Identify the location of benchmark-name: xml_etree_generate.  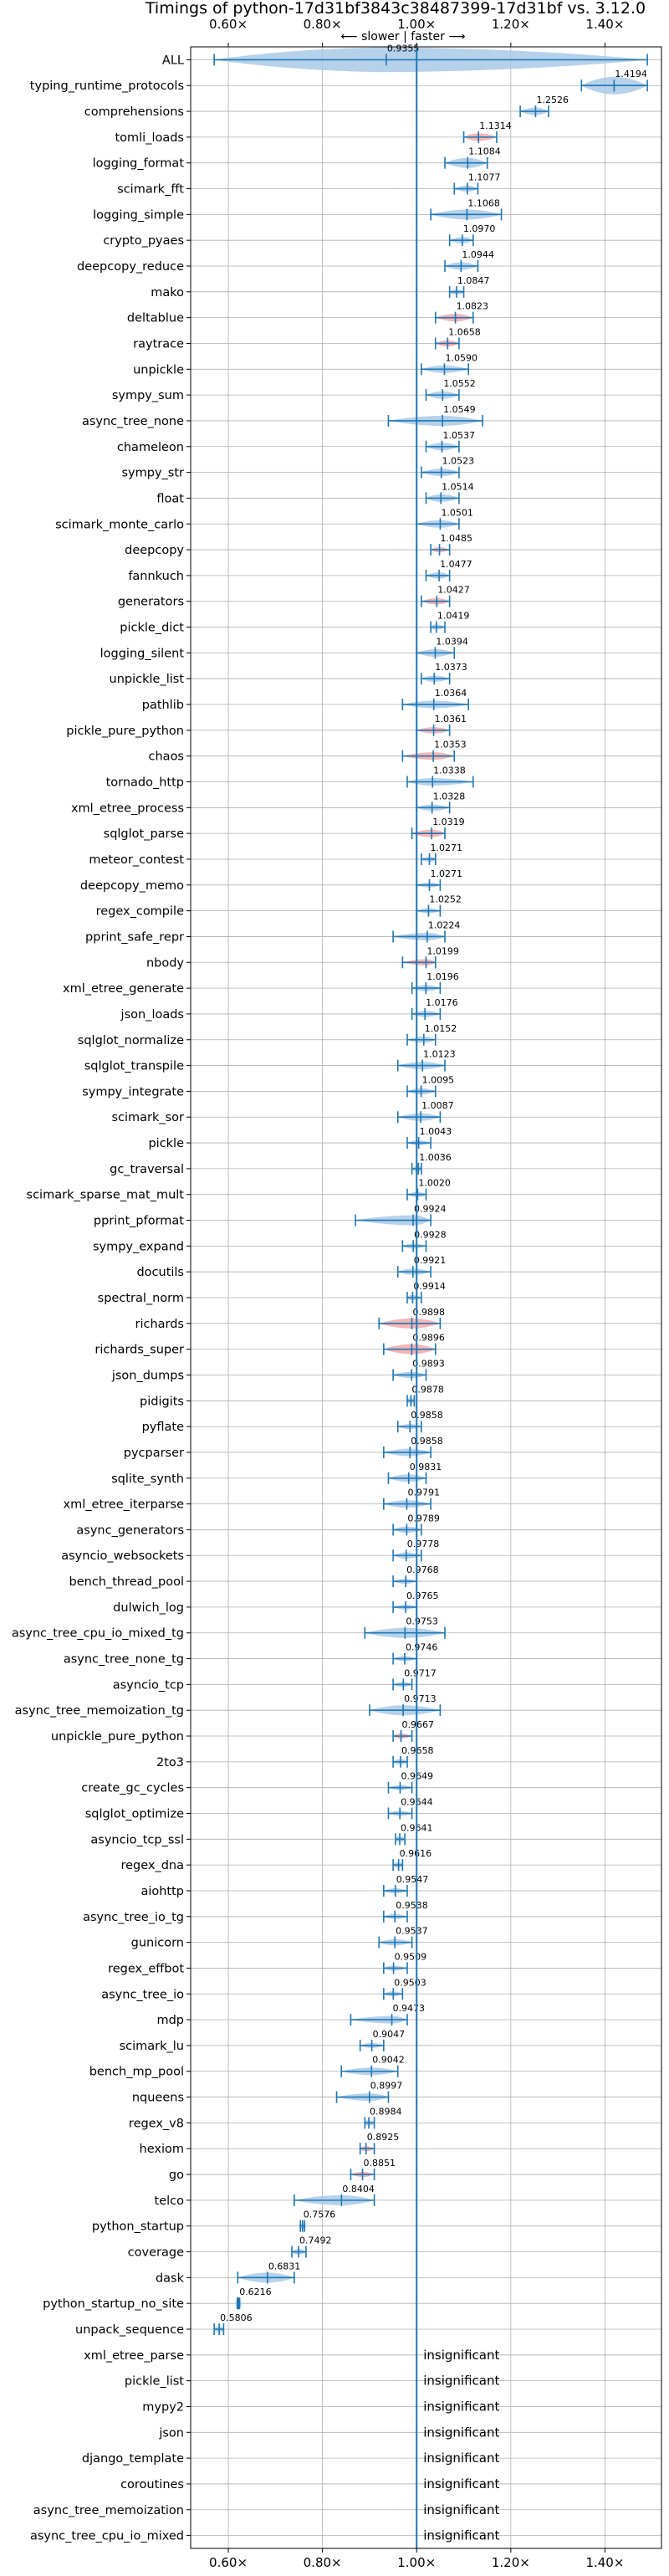
(123, 989).